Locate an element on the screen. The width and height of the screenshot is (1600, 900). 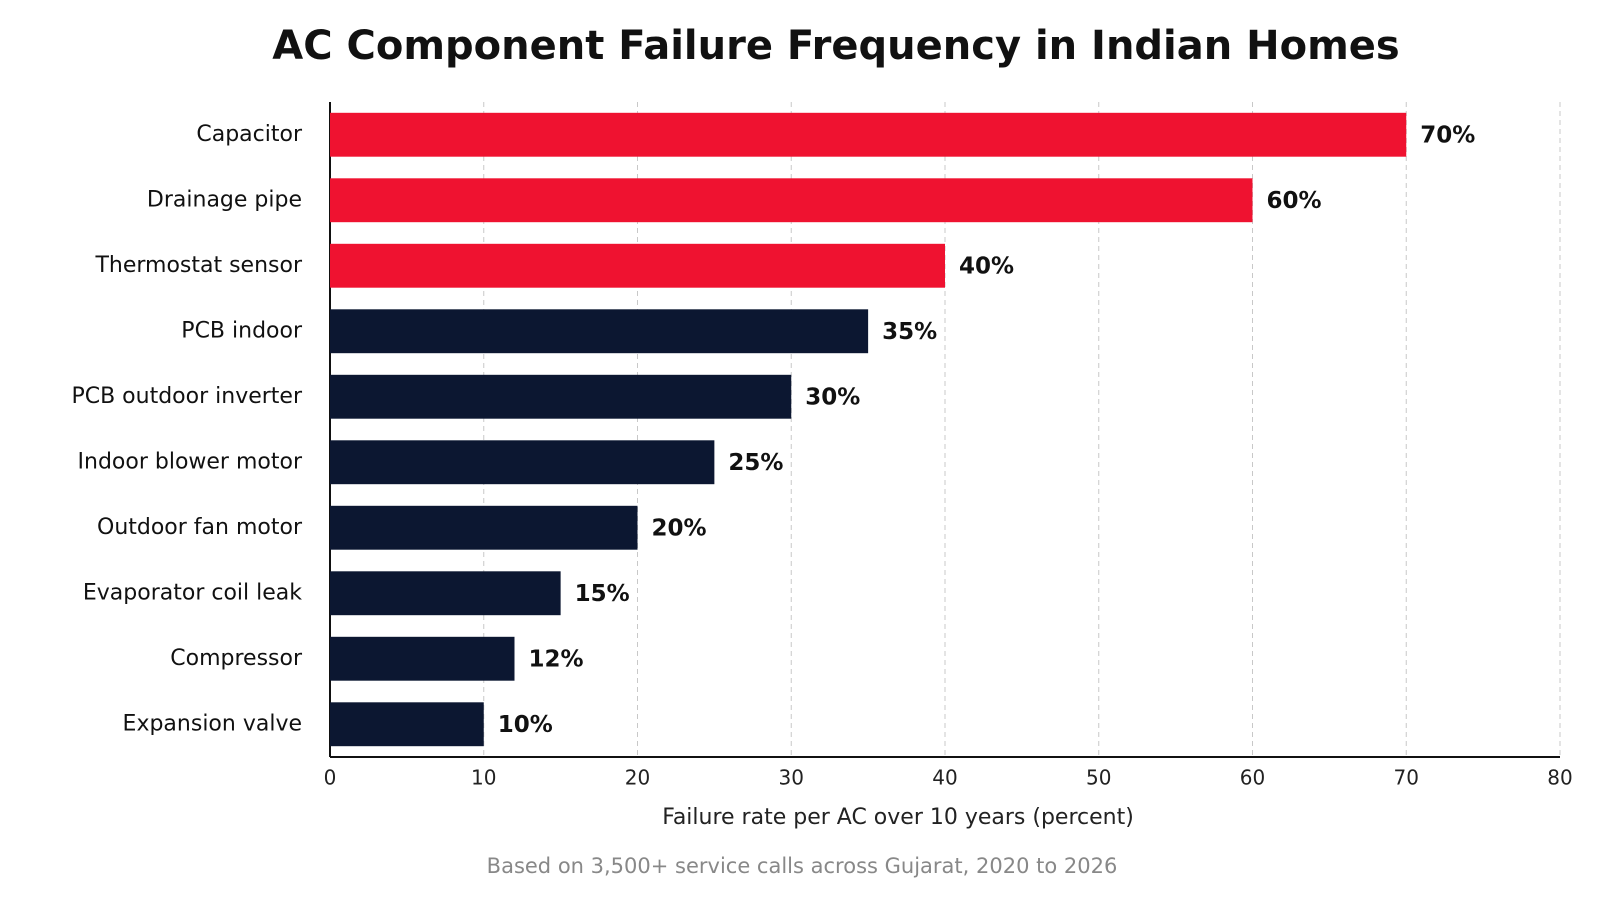
y-tick-label: Capacitor is located at coordinates (249, 134).